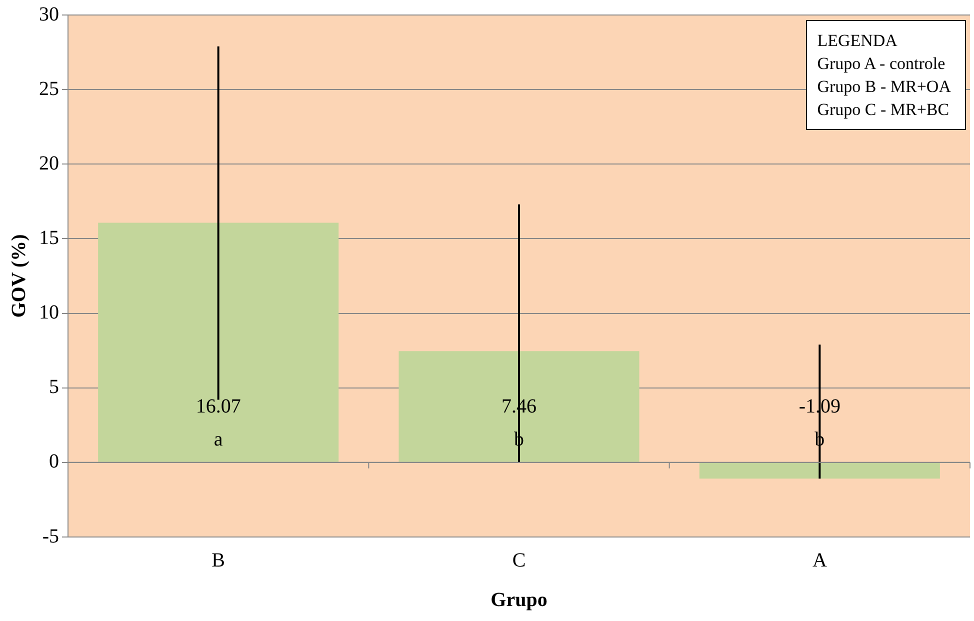 The height and width of the screenshot is (621, 974). Describe the element at coordinates (54, 461) in the screenshot. I see `y-tick-label: 0` at that location.